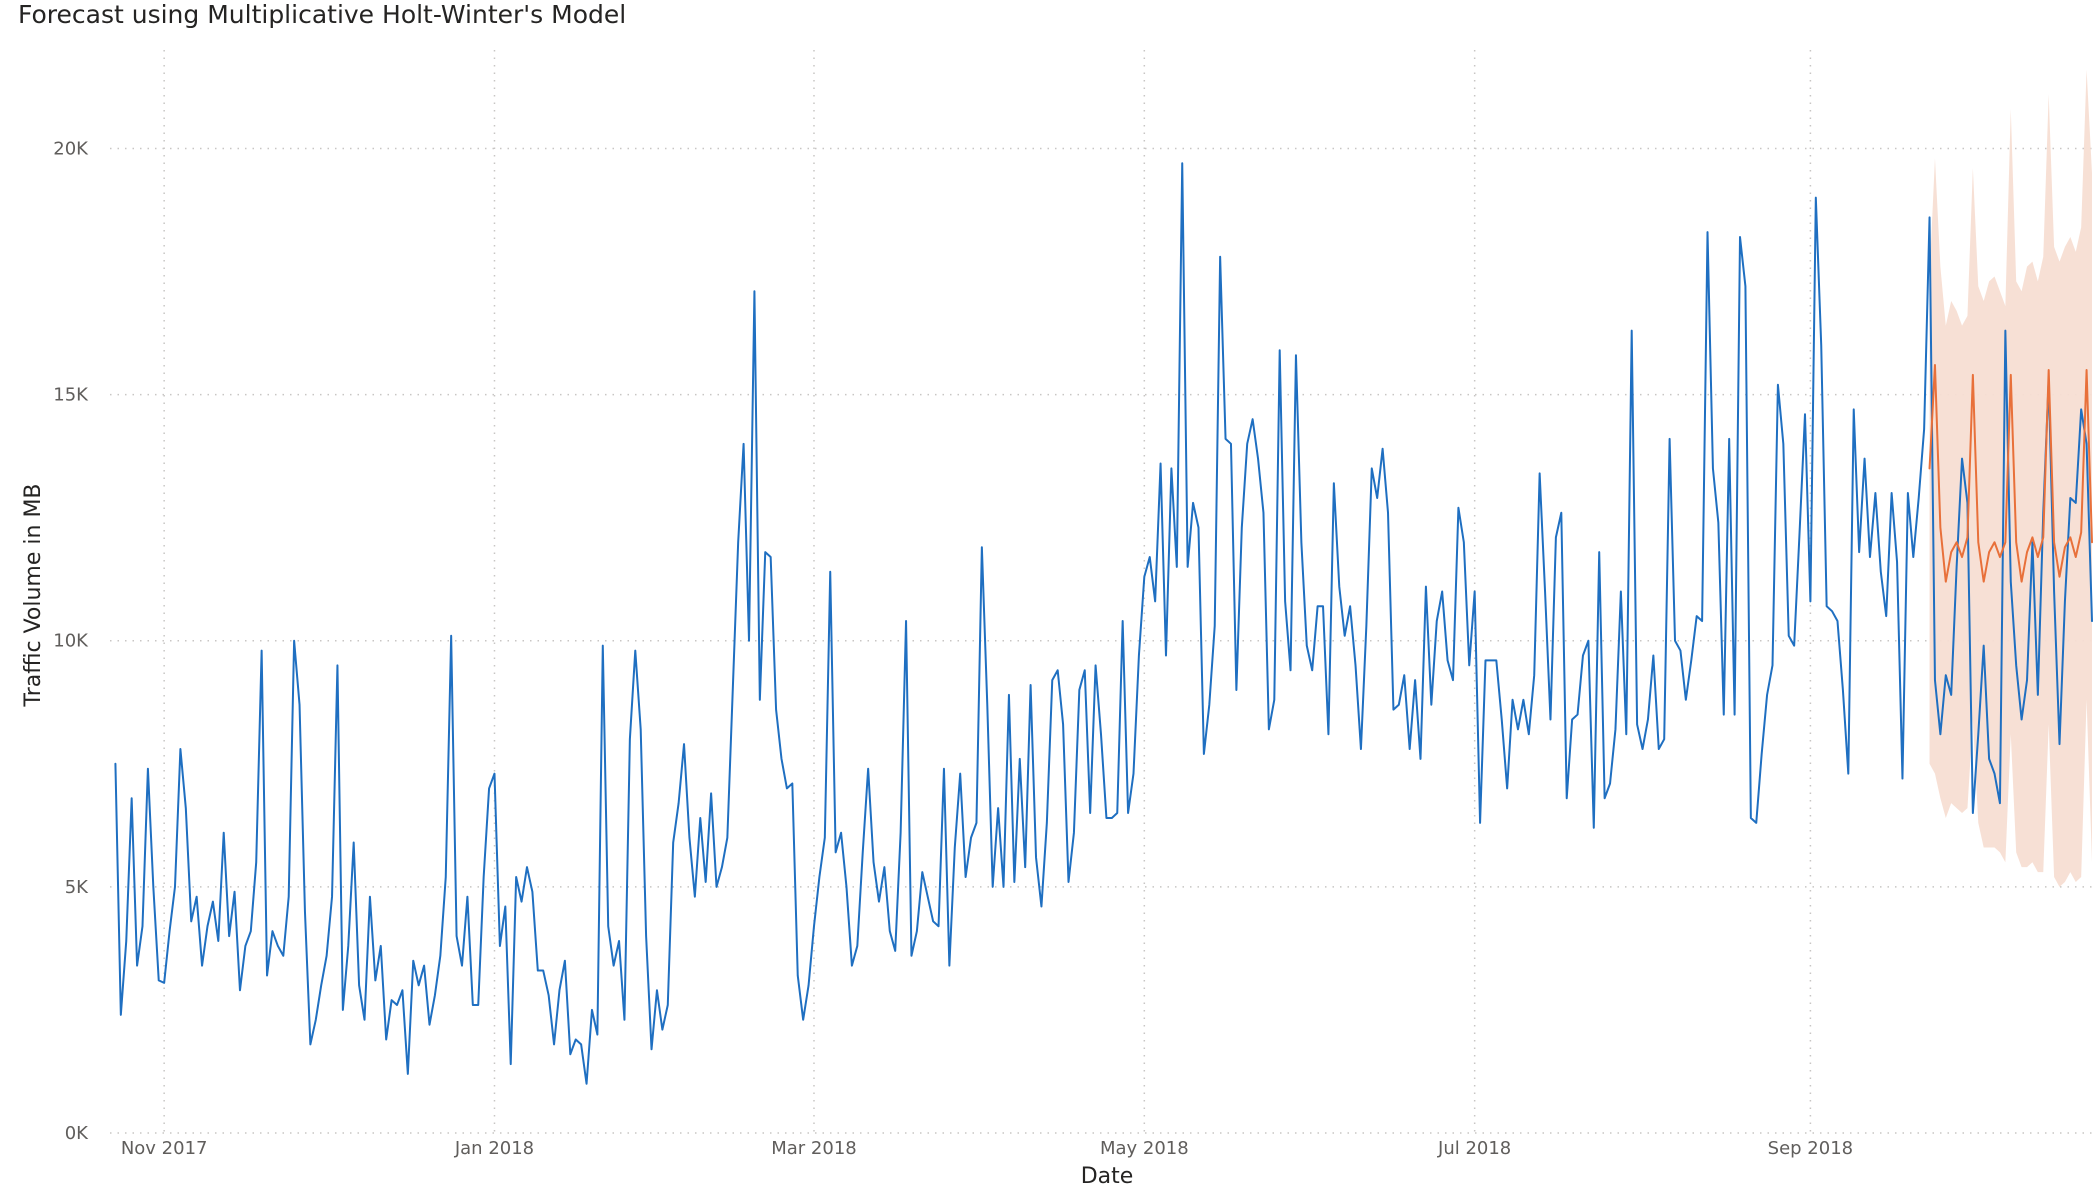  I want to click on y-axis-title: Traffic Volume in MB, so click(33, 595).